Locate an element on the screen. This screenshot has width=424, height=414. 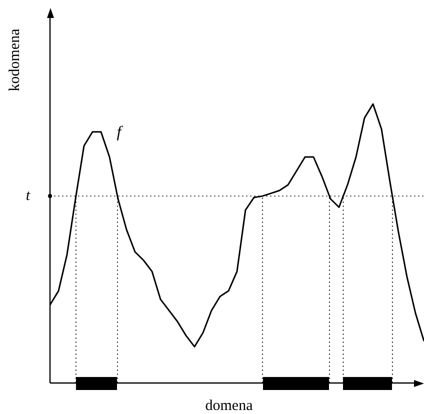
x-axis-title: domena is located at coordinates (229, 406).